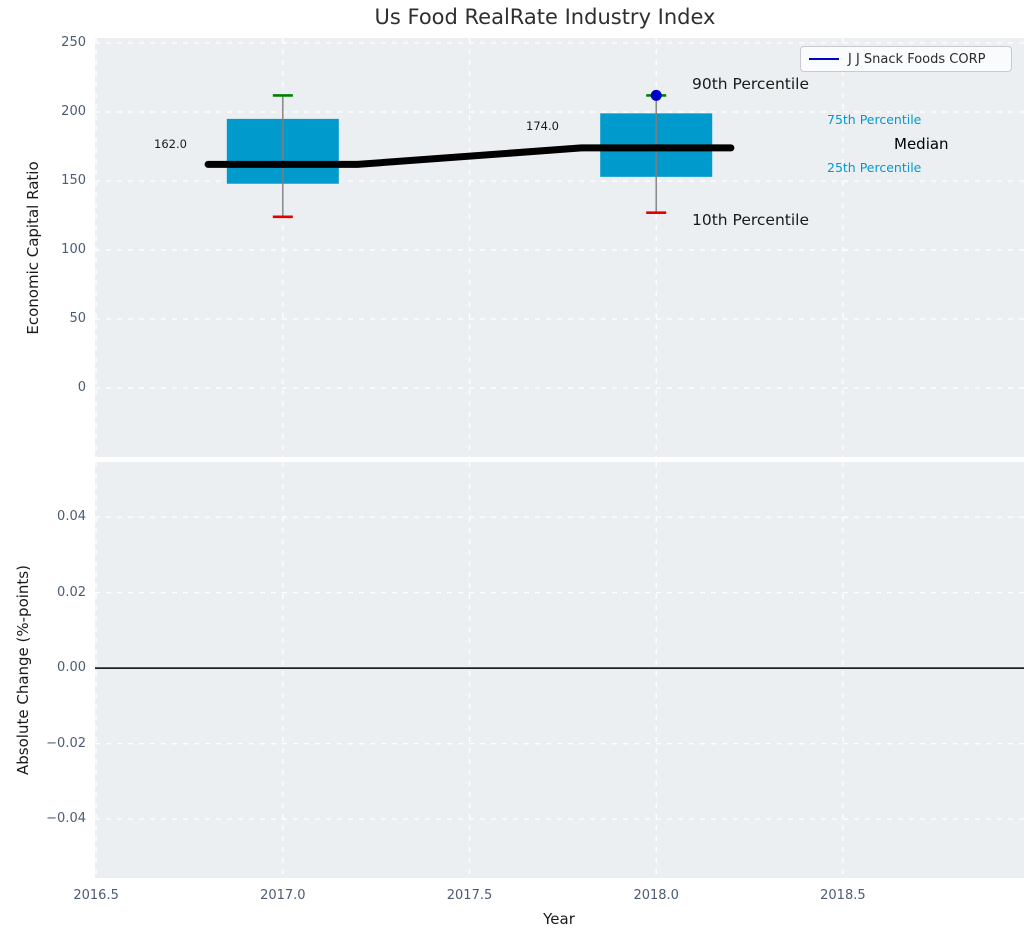 The width and height of the screenshot is (1034, 942). I want to click on chart-title: Us Food RealRate Industry Index, so click(545, 17).